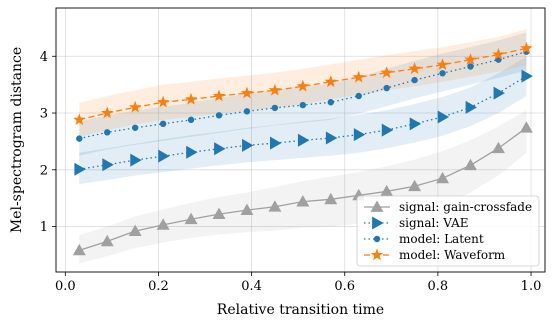 The height and width of the screenshot is (322, 553). What do you see at coordinates (441, 239) in the screenshot?
I see `legend-label: model: Latent` at bounding box center [441, 239].